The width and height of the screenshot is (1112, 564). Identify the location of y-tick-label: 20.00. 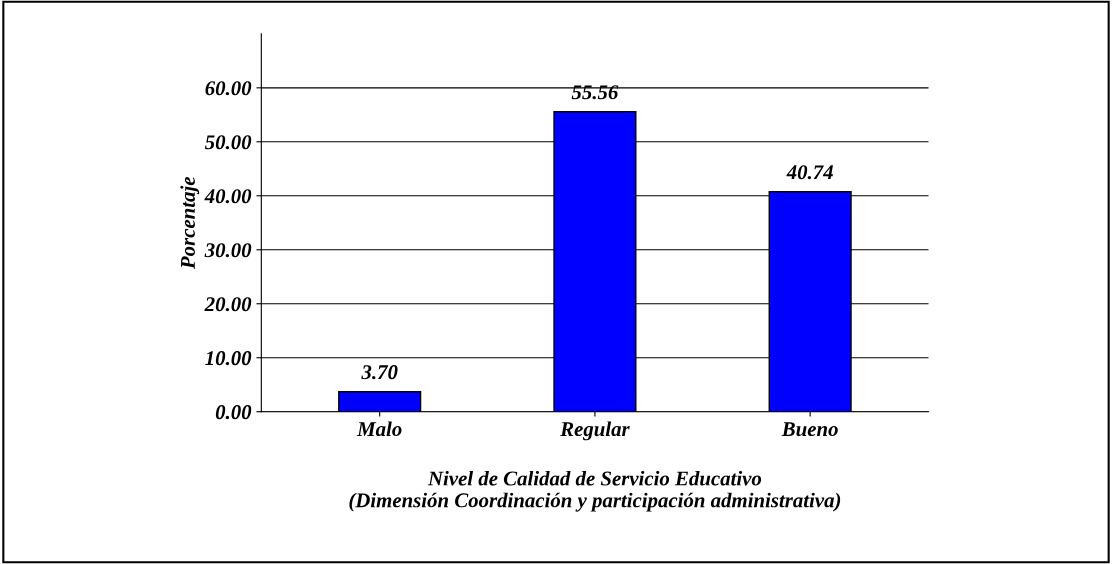
(228, 304).